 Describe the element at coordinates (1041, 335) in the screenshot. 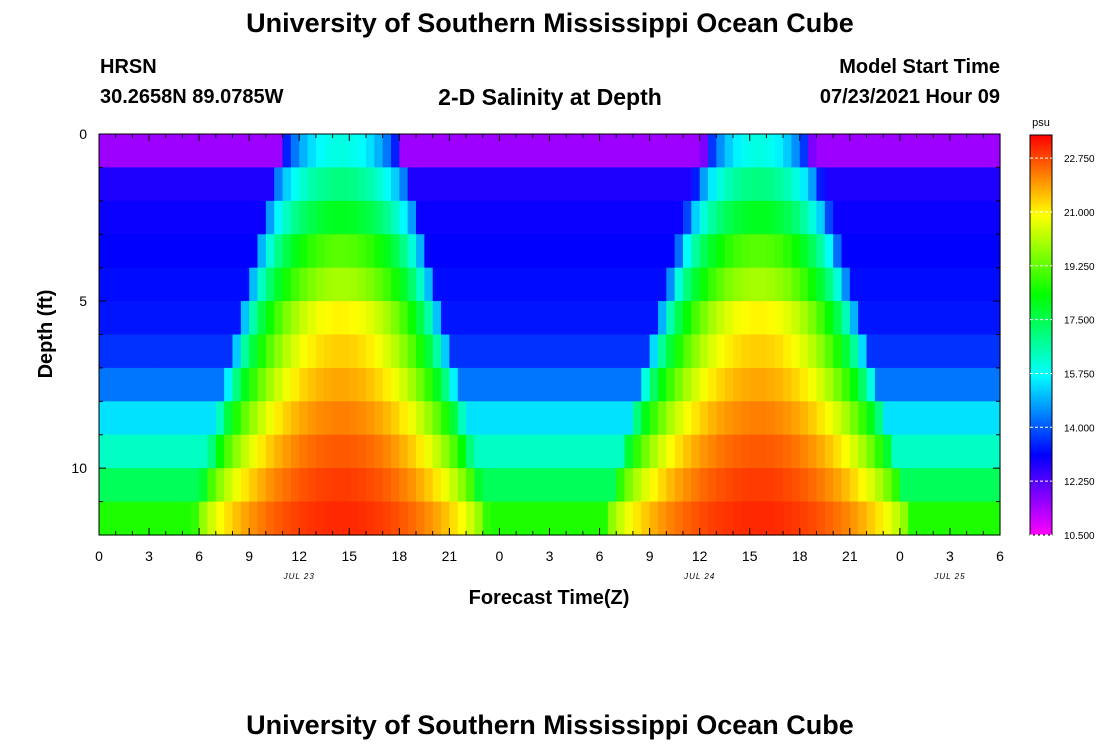

I see `colorbar-scale` at that location.